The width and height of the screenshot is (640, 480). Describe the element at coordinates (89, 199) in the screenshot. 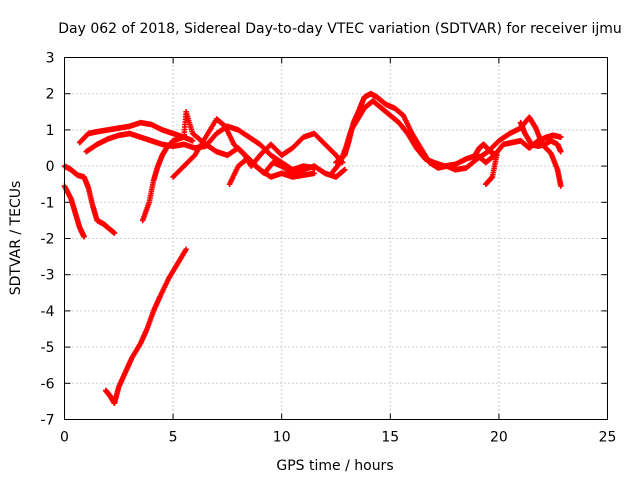

I see `series-track-a` at that location.